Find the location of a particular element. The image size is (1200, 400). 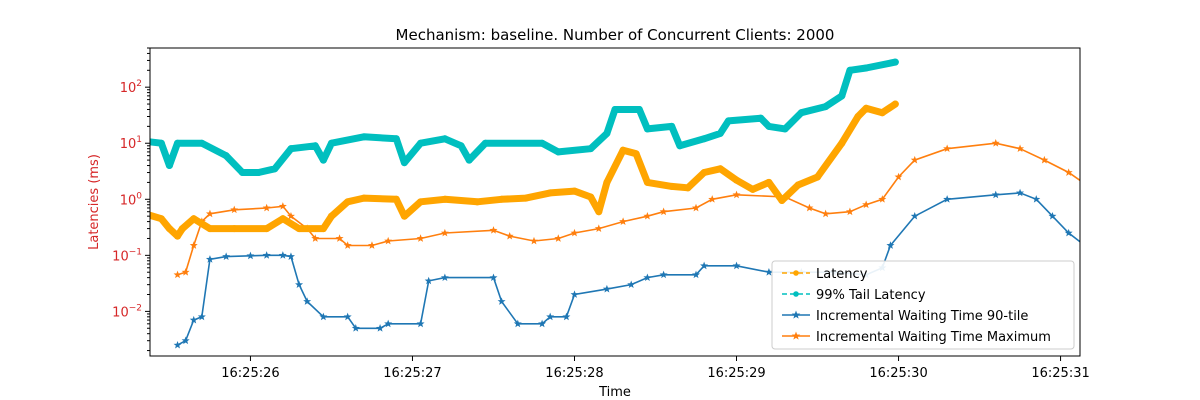

legend-item: Latency is located at coordinates (825, 274).